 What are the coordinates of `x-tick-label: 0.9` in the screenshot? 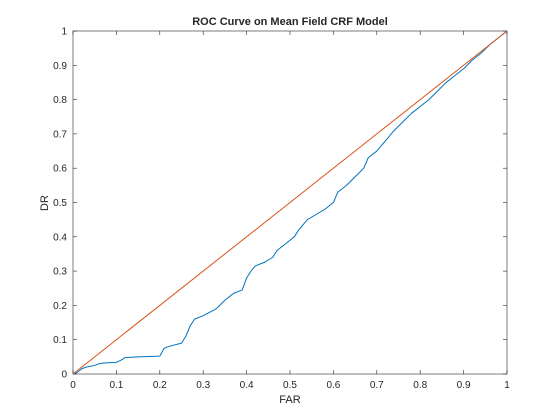 It's located at (464, 385).